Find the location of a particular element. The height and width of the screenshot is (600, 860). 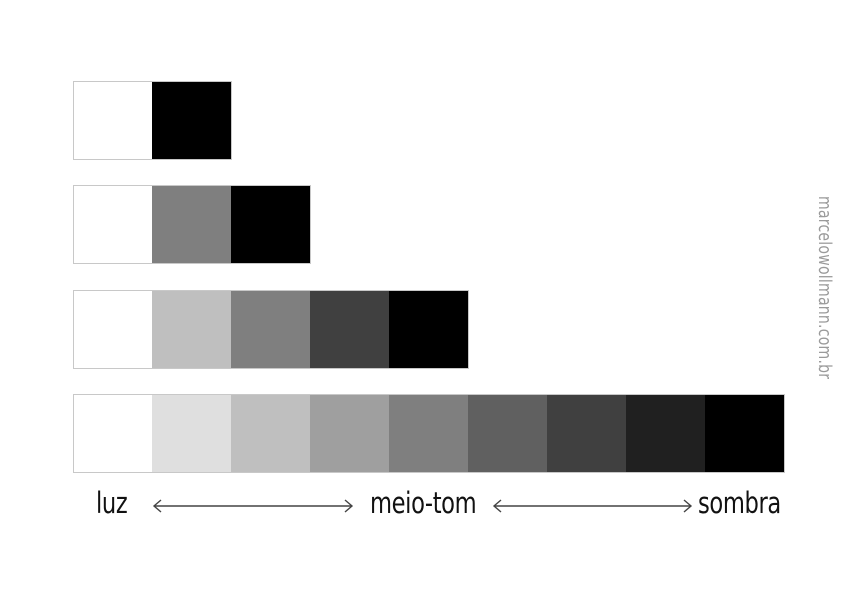

value-scale-9-tones is located at coordinates (429, 433).